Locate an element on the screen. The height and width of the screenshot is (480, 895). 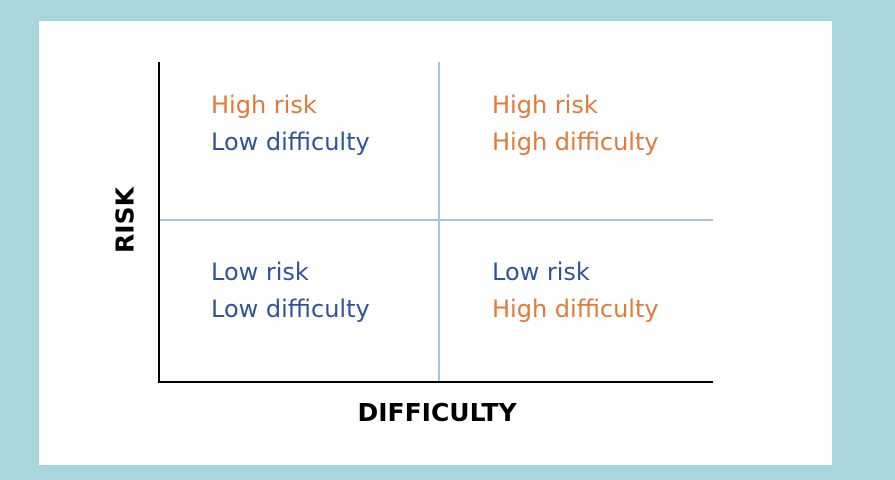
vertical-quadrant-divider is located at coordinates (439, 221).